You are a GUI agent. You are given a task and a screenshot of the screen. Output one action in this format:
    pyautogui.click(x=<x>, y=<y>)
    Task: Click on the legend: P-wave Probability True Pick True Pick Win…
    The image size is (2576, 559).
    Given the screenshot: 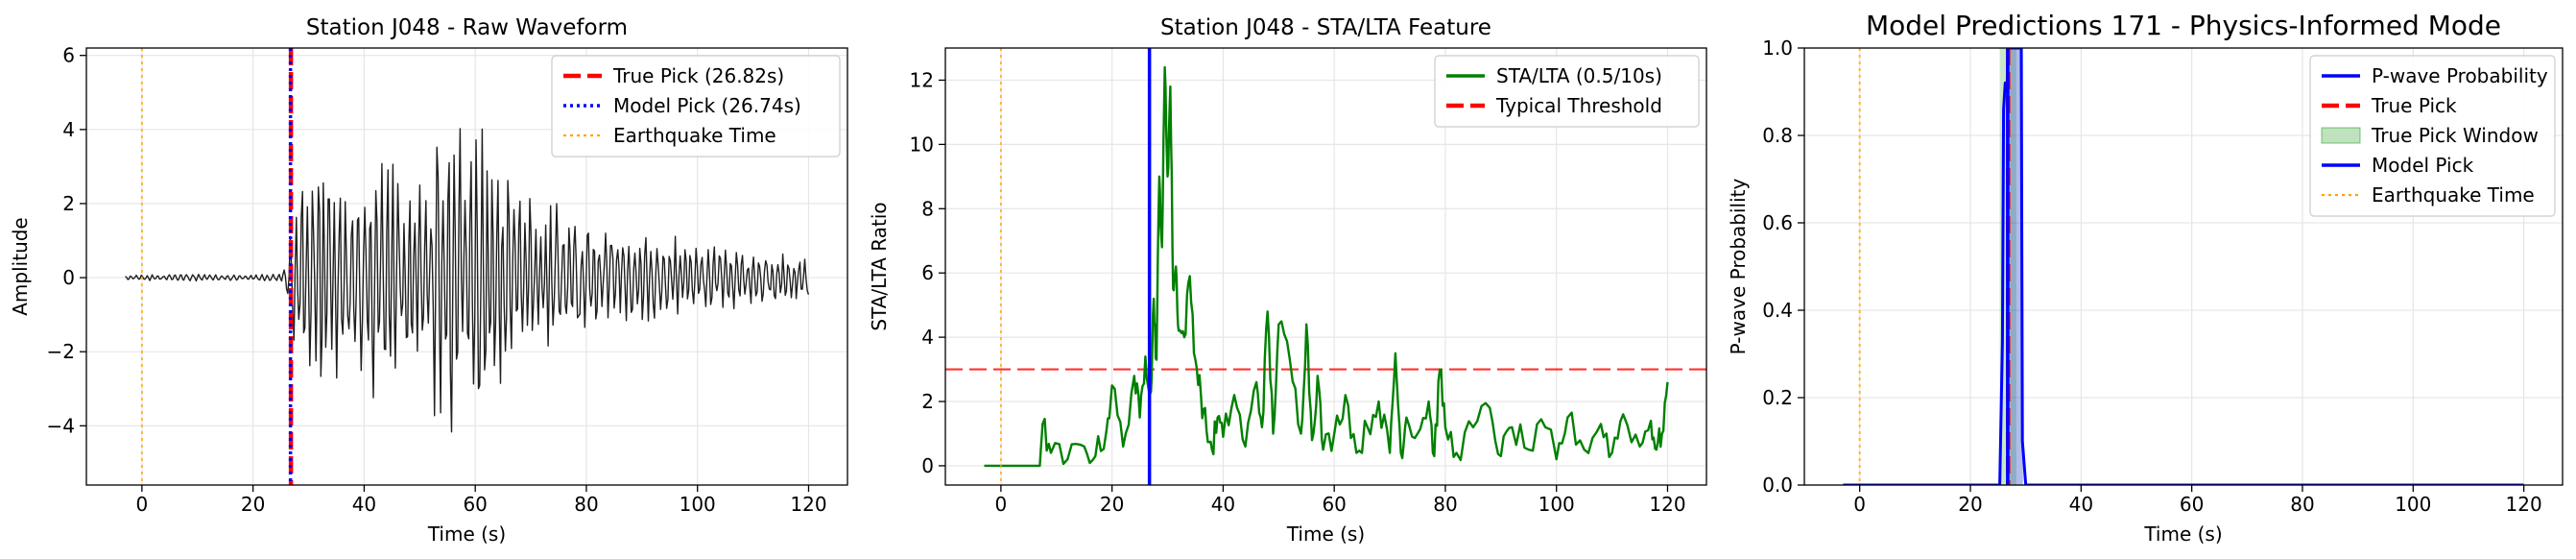 What is the action you would take?
    pyautogui.click(x=2432, y=136)
    